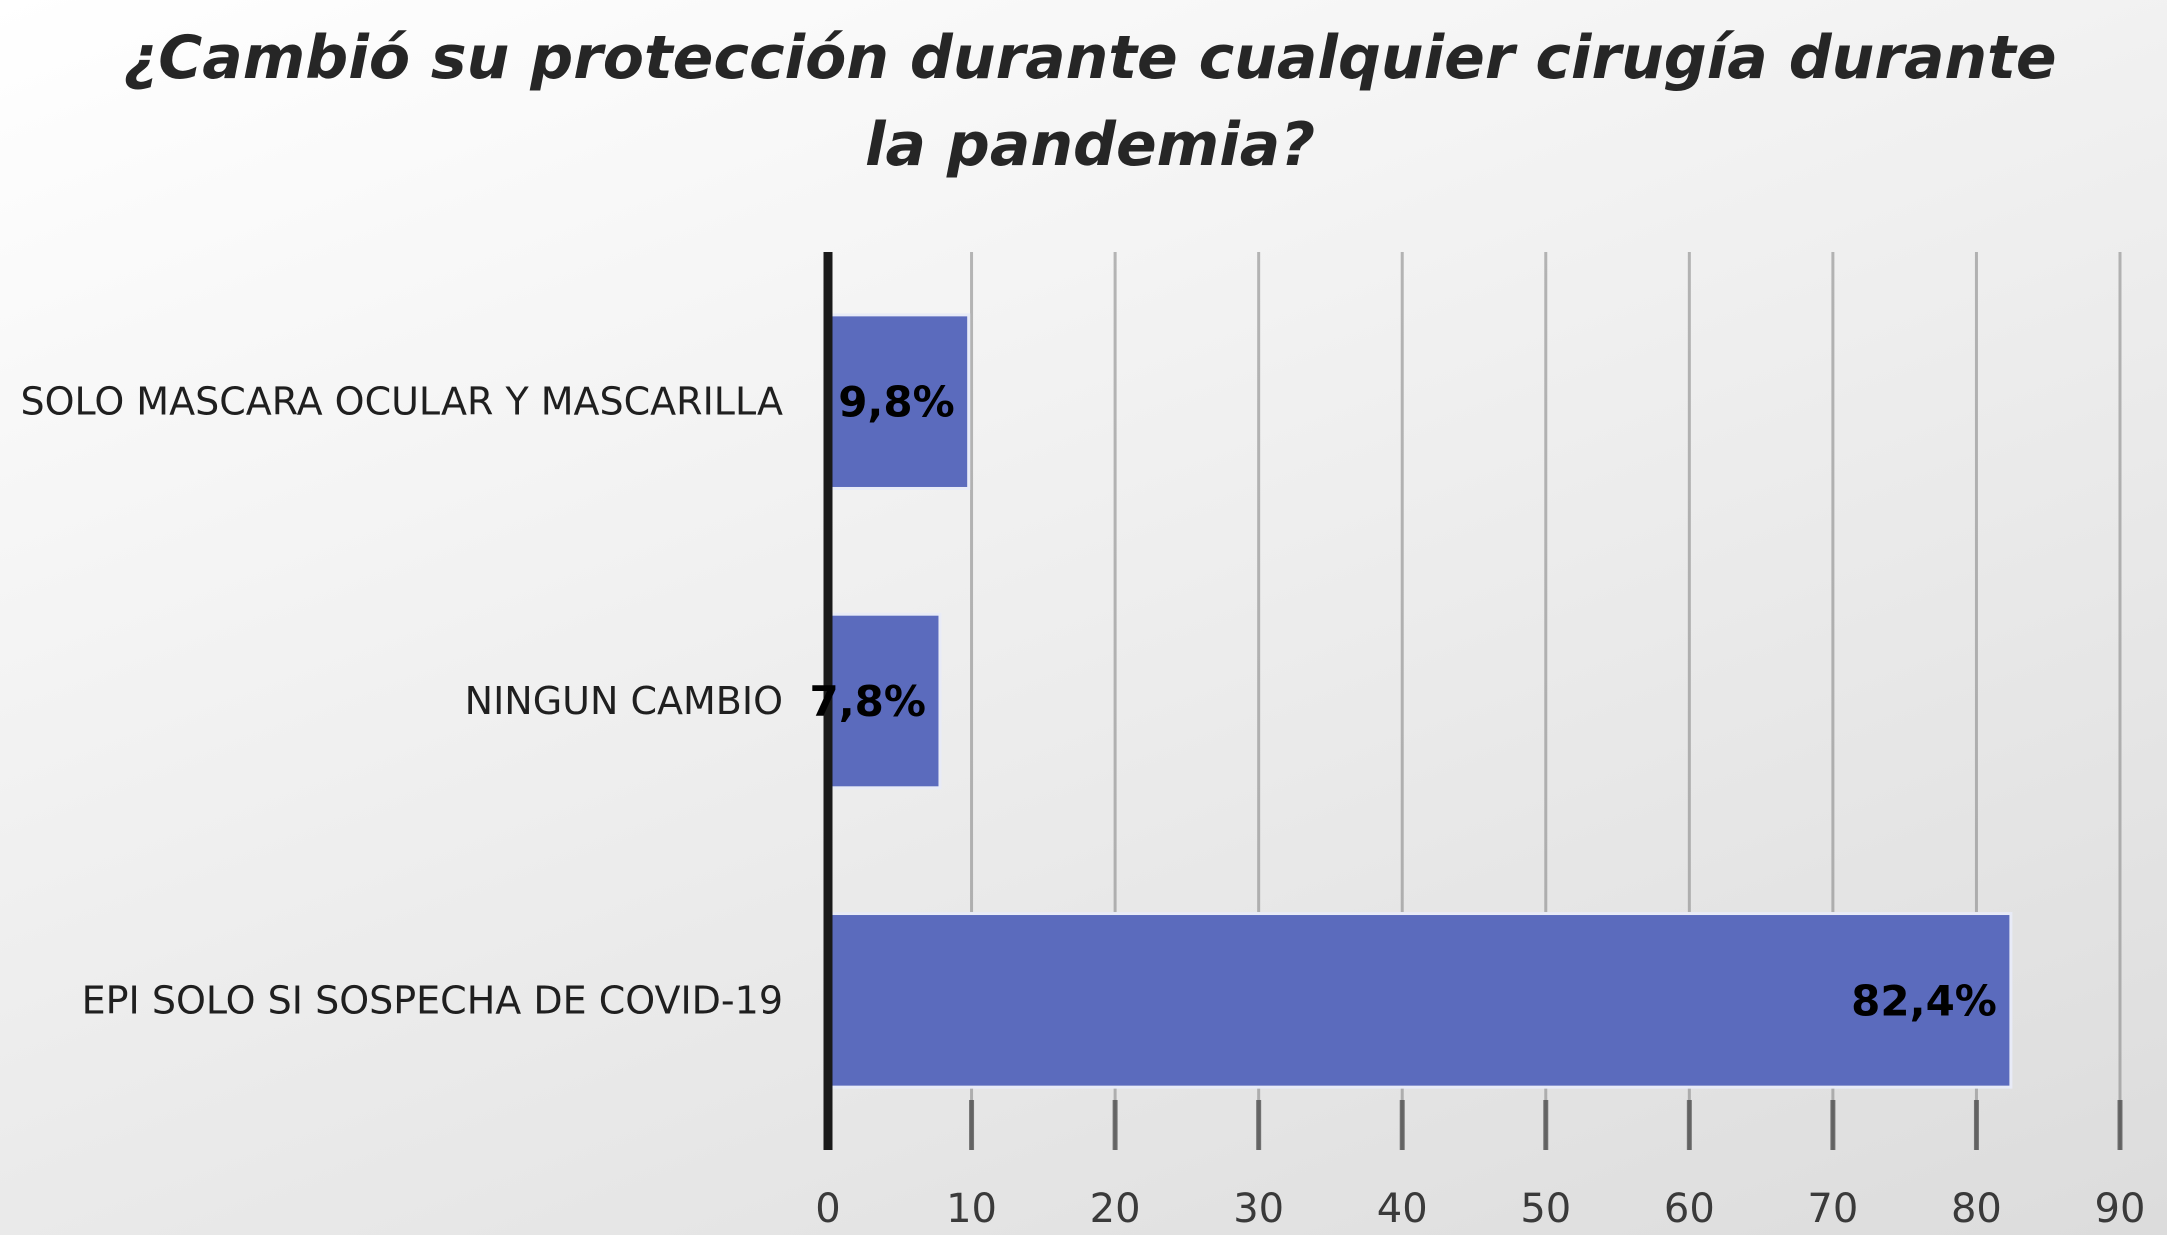 The width and height of the screenshot is (2167, 1235). What do you see at coordinates (971, 1209) in the screenshot?
I see `x-tick-label-10: 10` at bounding box center [971, 1209].